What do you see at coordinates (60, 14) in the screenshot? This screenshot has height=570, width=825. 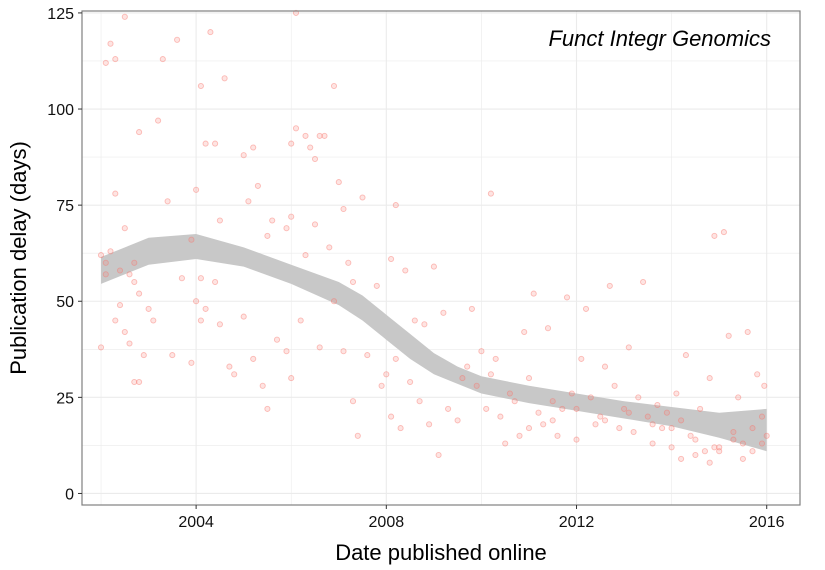 I see `y-tick-label: 125` at bounding box center [60, 14].